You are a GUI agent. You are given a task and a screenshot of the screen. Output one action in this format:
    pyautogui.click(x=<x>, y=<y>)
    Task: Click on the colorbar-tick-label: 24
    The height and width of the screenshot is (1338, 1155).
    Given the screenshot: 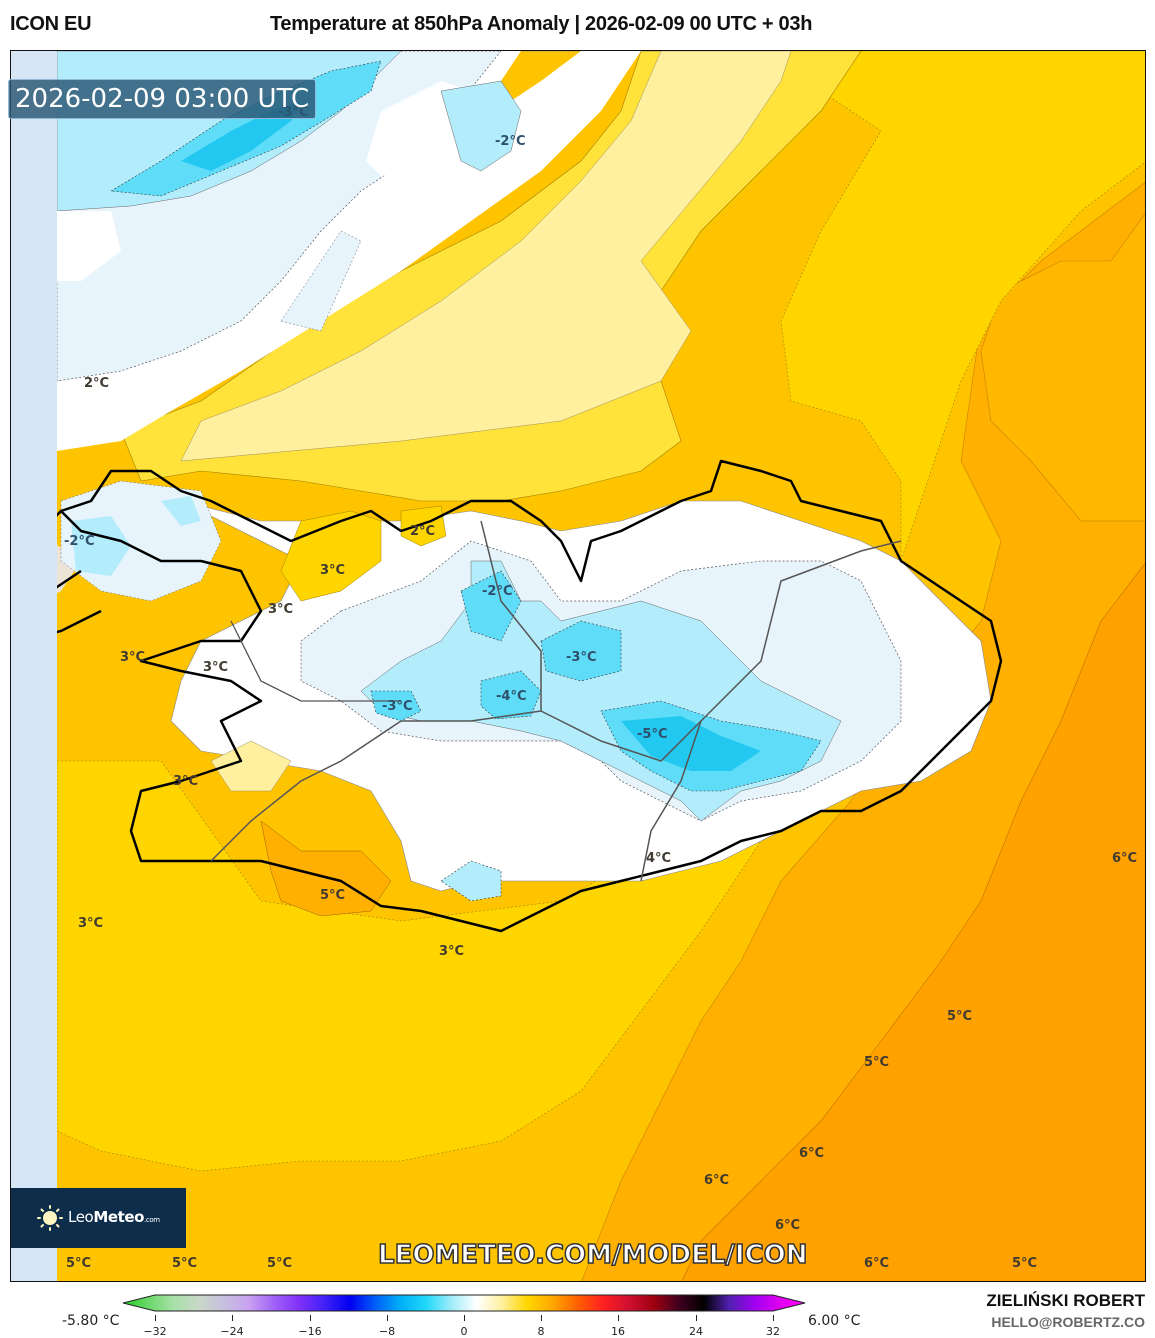 What is the action you would take?
    pyautogui.click(x=696, y=1331)
    